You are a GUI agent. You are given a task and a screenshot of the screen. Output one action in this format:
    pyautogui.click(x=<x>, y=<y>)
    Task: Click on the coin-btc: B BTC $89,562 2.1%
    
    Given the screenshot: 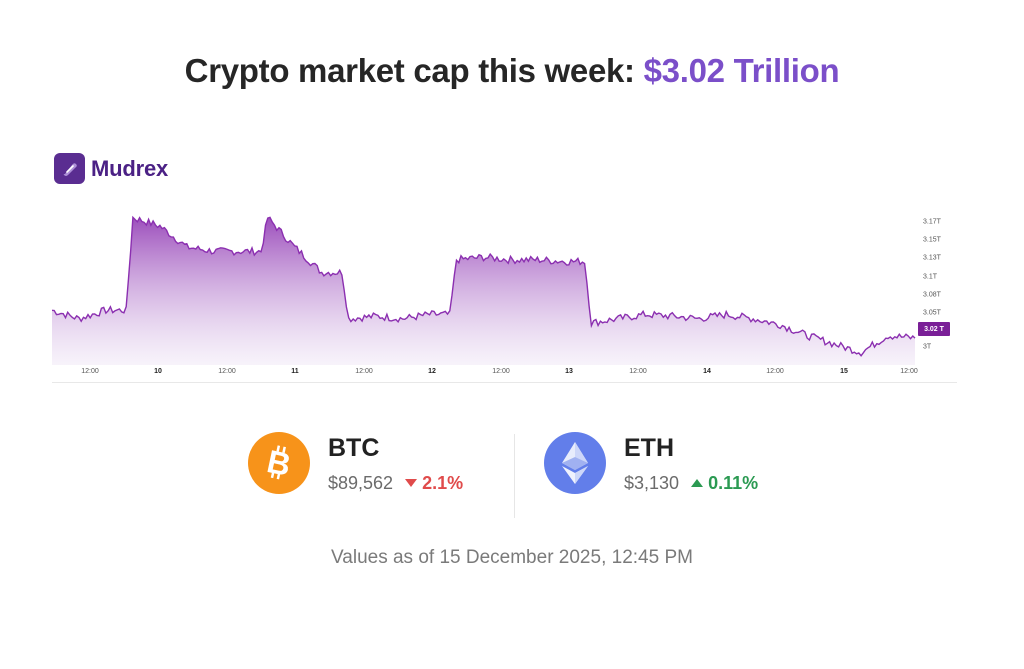 What is the action you would take?
    pyautogui.click(x=355, y=463)
    